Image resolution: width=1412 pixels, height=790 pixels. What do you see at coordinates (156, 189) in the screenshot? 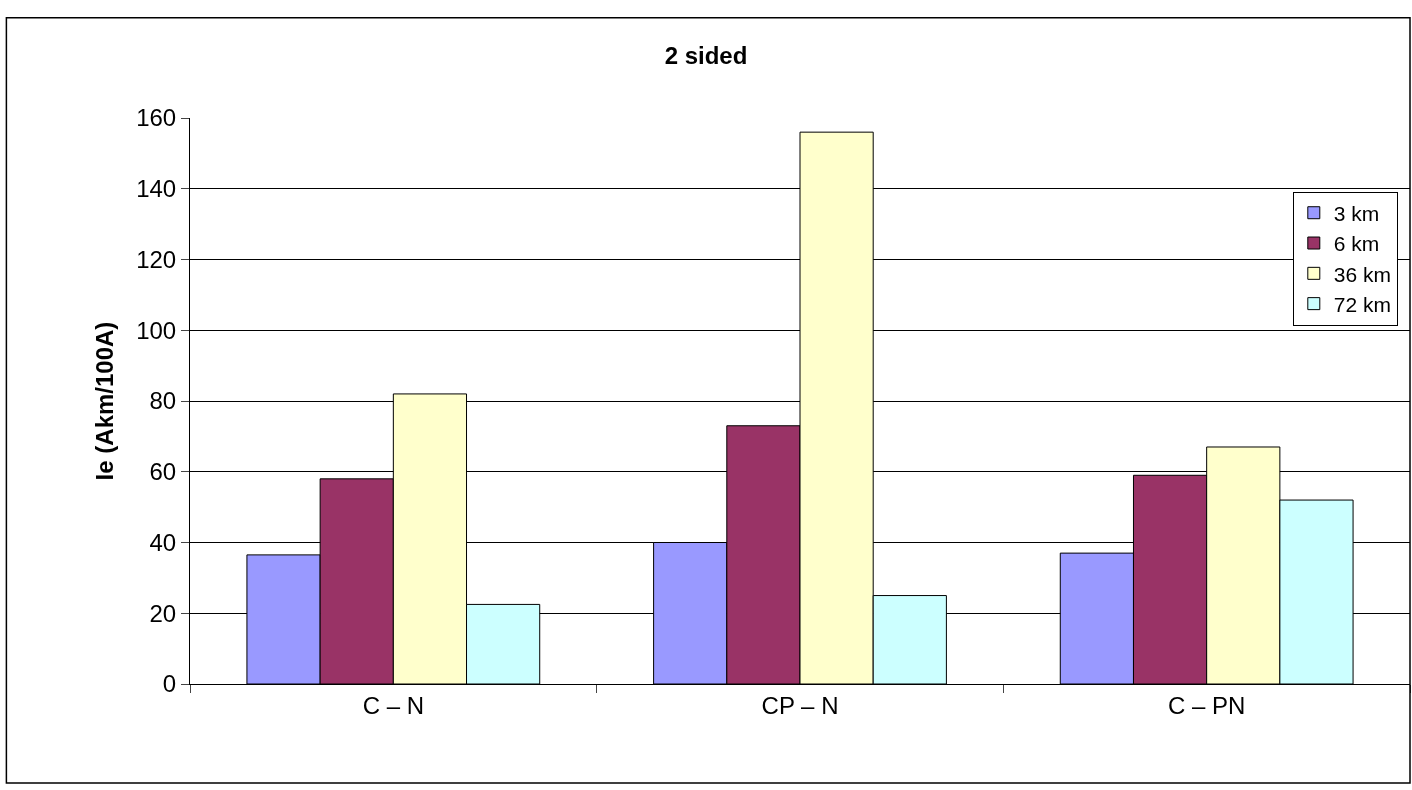
I see `y-tick-label: 140` at bounding box center [156, 189].